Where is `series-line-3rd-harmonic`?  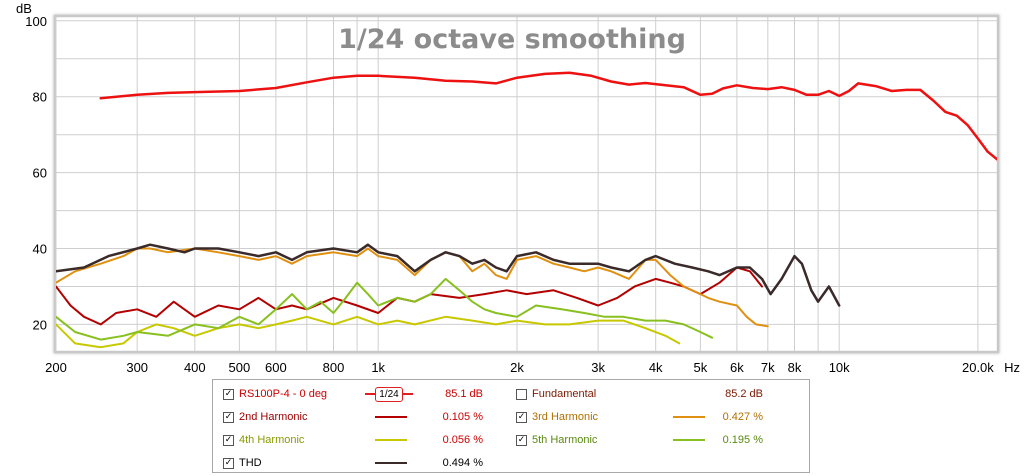 series-line-3rd-harmonic is located at coordinates (412, 287).